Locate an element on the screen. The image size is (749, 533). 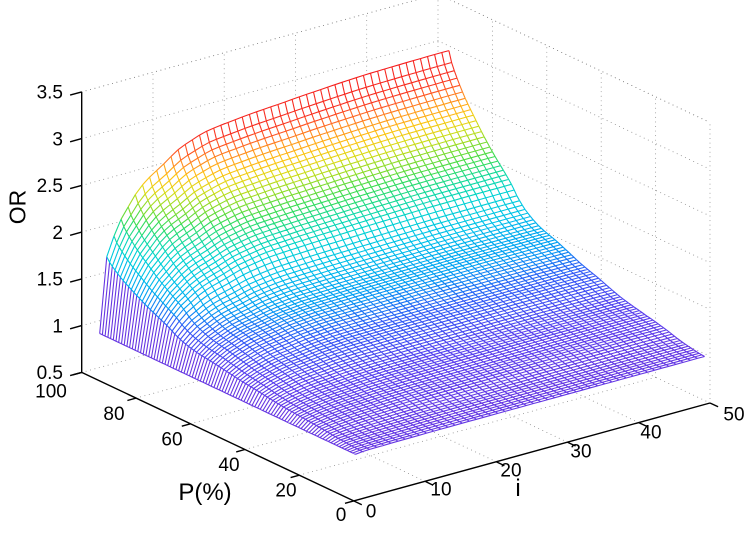
svg-text: i is located at coordinates (517, 488).